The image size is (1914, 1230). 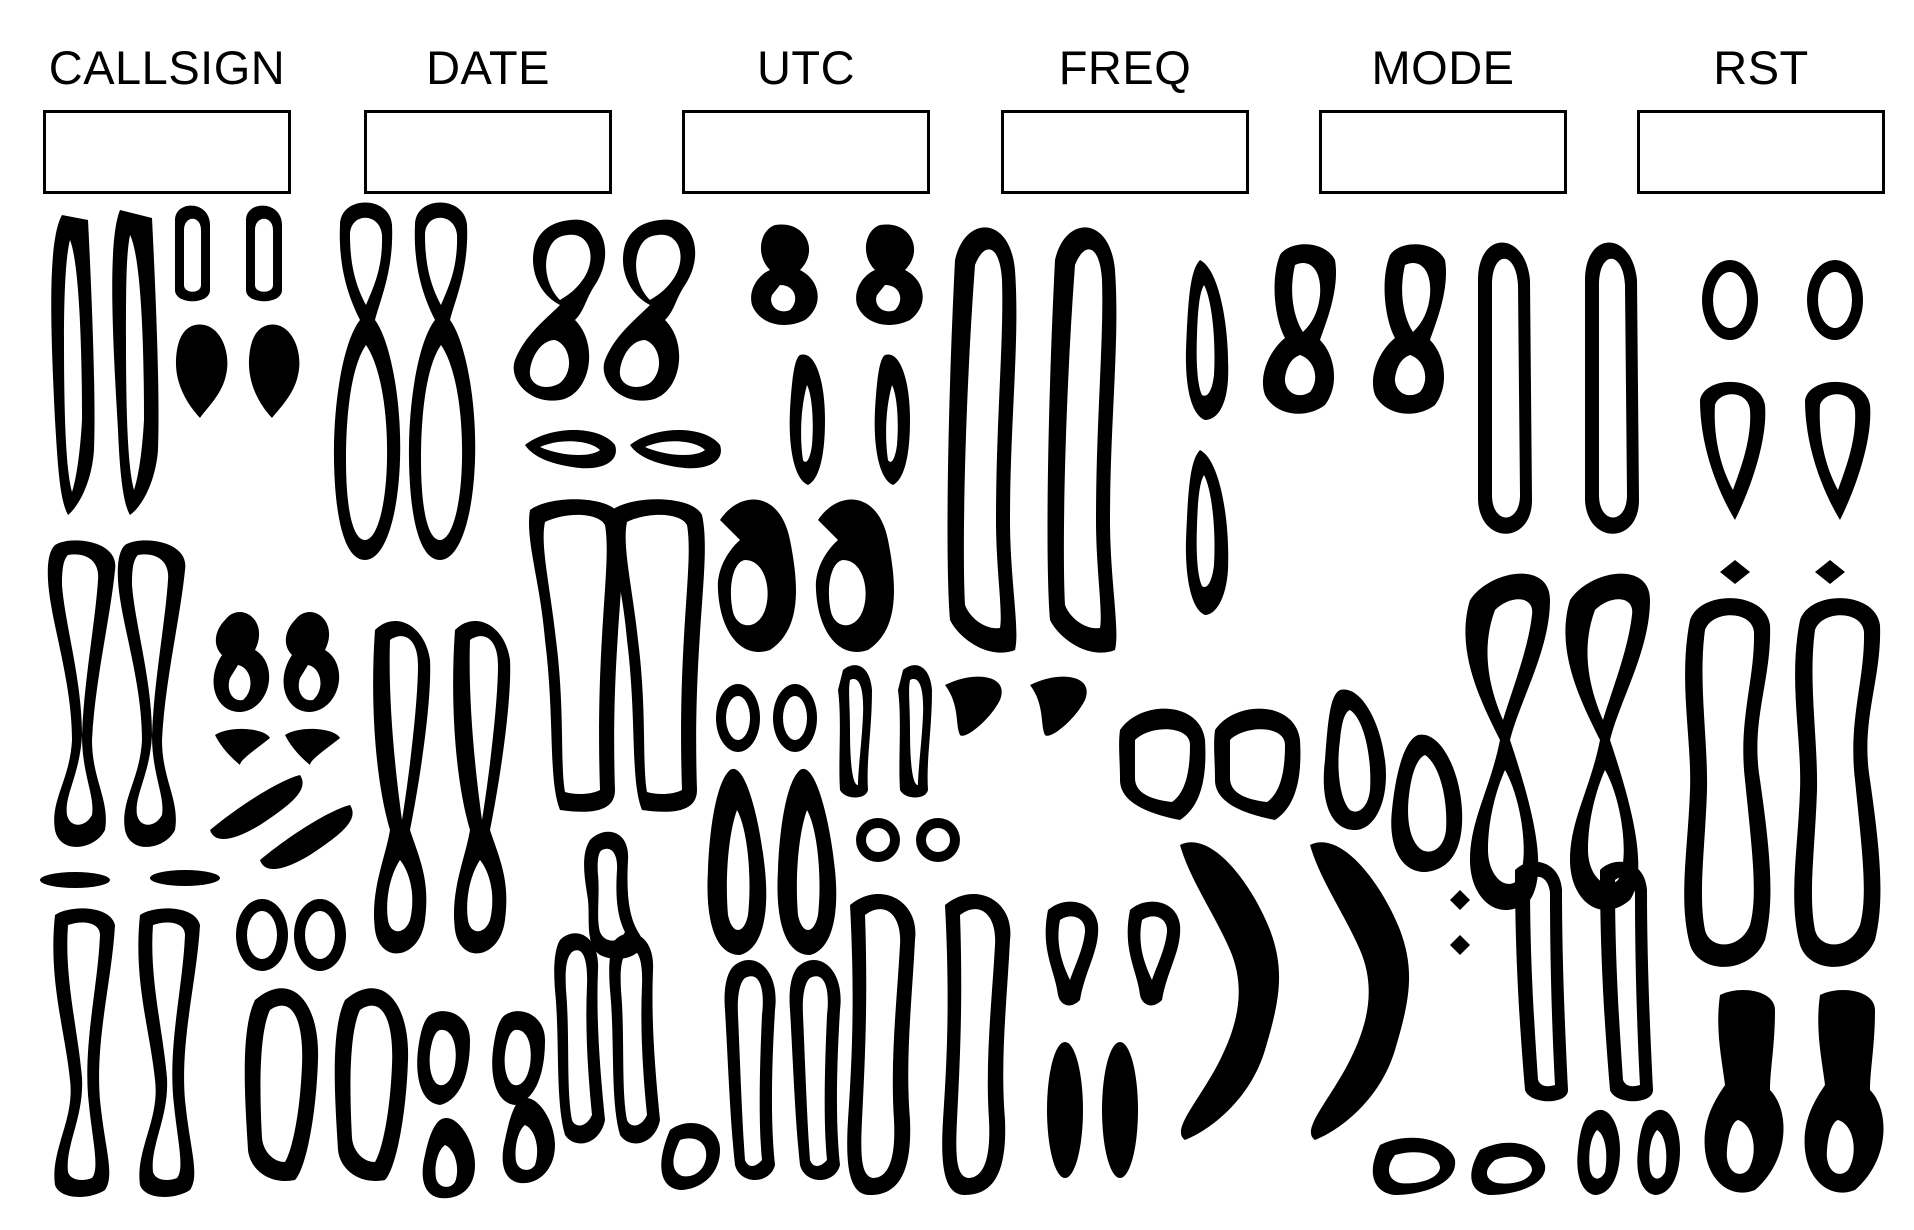 I want to click on freq-input, so click(x=1125, y=152).